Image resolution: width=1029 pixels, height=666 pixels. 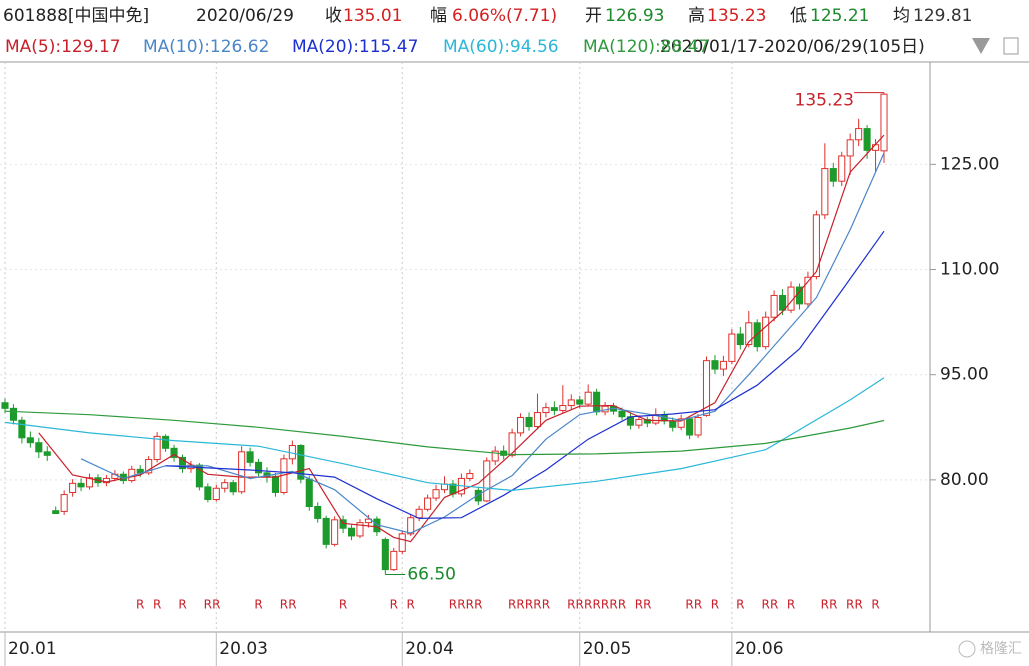 What do you see at coordinates (981, 46) in the screenshot?
I see `dropdown-icon` at bounding box center [981, 46].